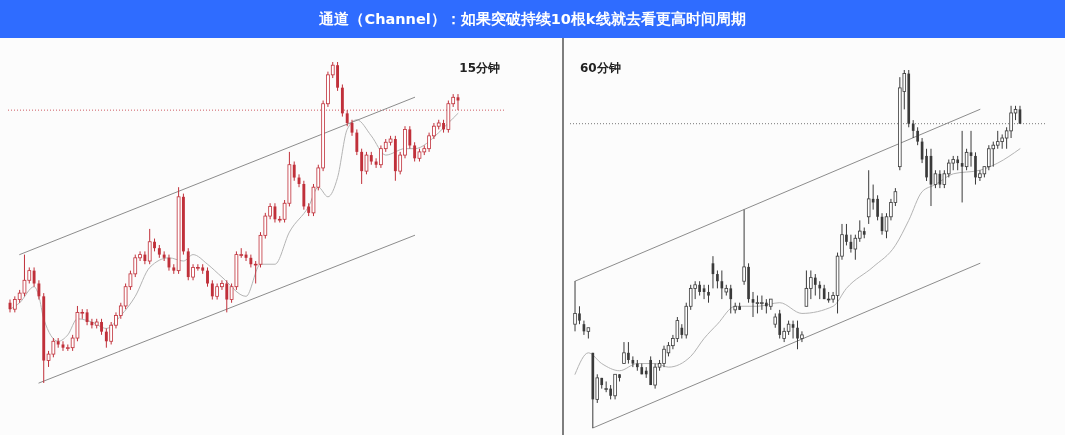 The image size is (1065, 435). What do you see at coordinates (600, 68) in the screenshot?
I see `chart-title: 60分钟` at bounding box center [600, 68].